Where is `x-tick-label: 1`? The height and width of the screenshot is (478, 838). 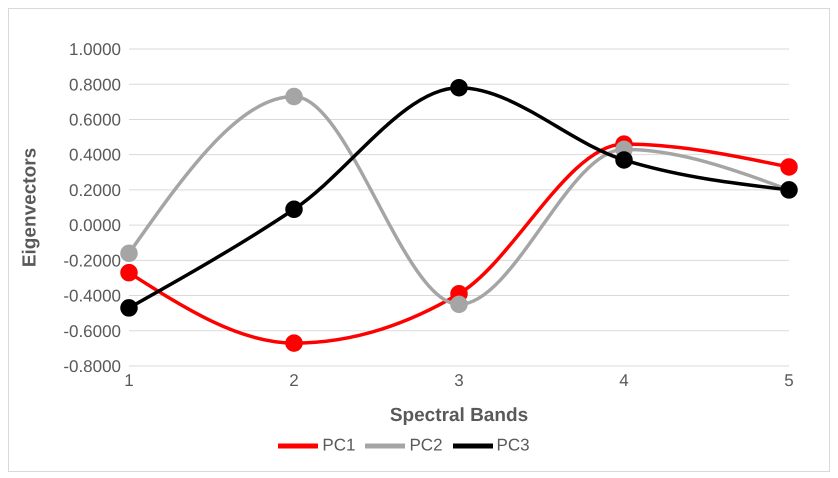 x-tick-label: 1 is located at coordinates (129, 380).